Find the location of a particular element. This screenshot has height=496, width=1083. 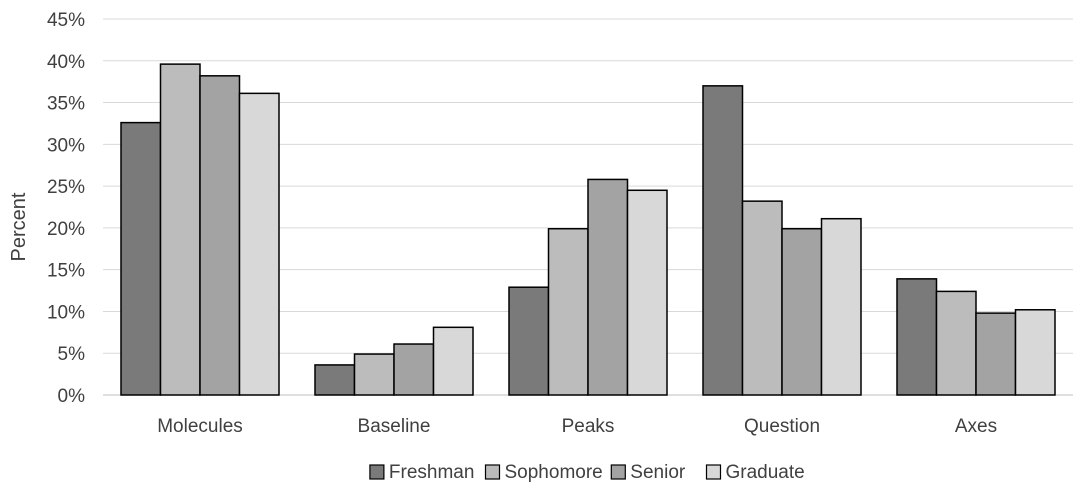

legend: Freshman Sophomore Senior Graduate is located at coordinates (587, 472).